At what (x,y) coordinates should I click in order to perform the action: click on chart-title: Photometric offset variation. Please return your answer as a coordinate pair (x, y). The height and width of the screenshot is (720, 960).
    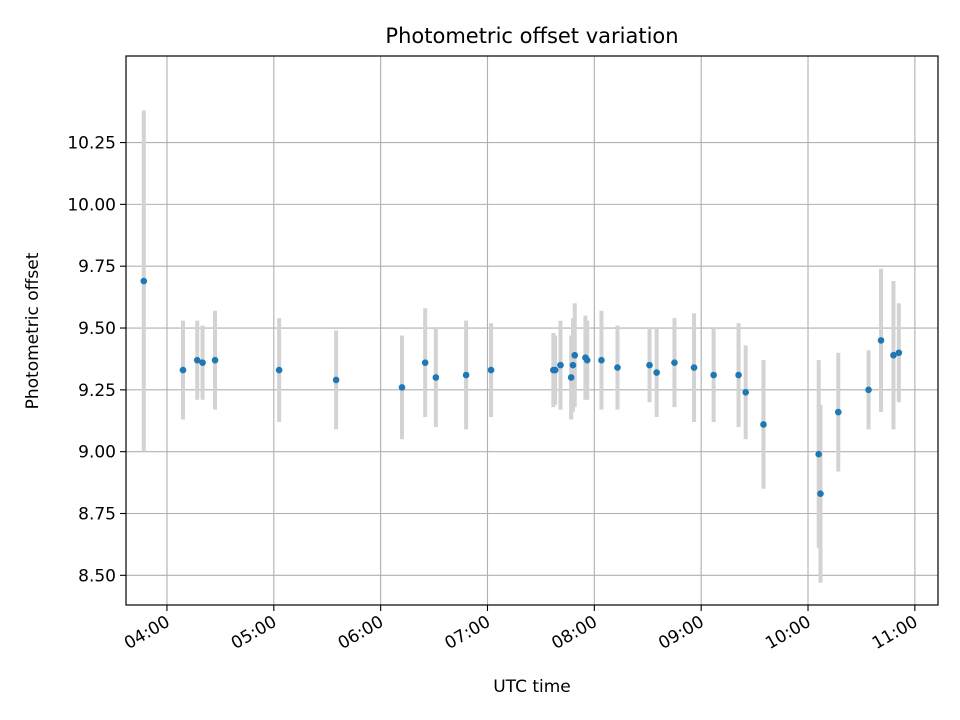
    Looking at the image, I should click on (531, 36).